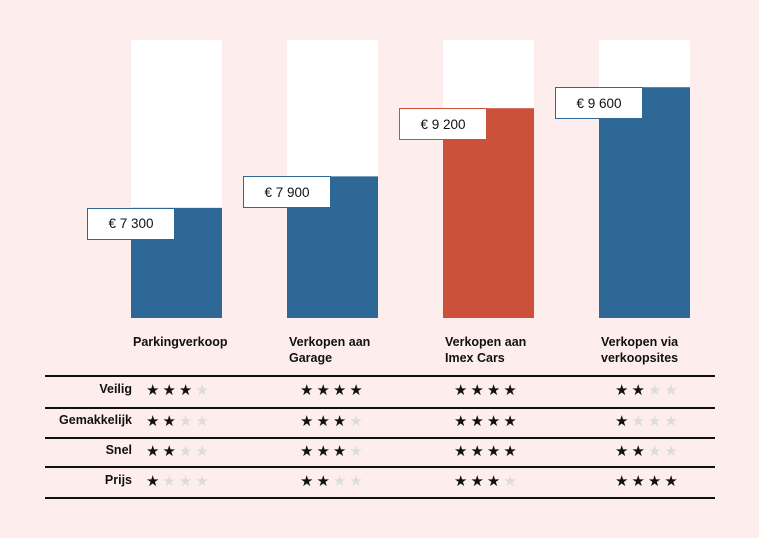  What do you see at coordinates (131, 223) in the screenshot?
I see `data-label: € 7 300` at bounding box center [131, 223].